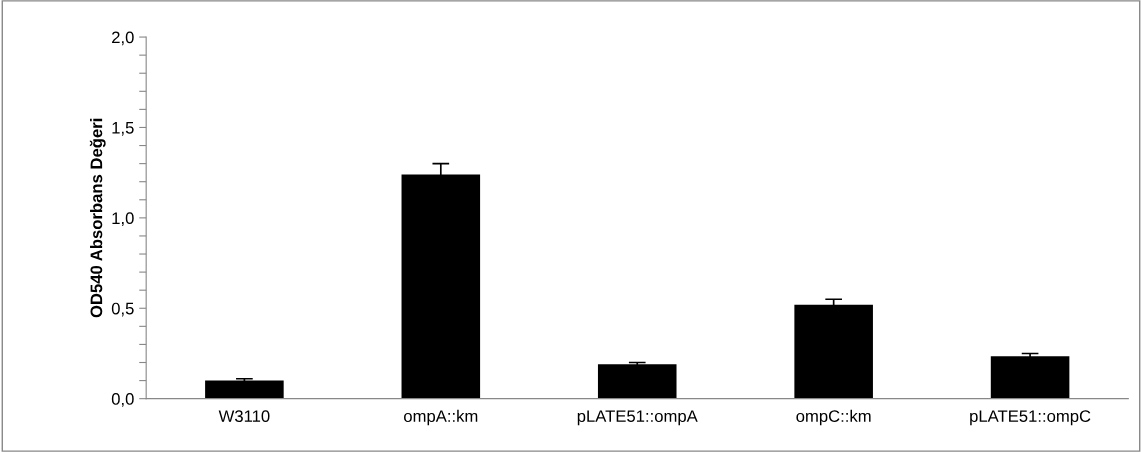  I want to click on y-axis-title: OD540 Absorbans Değeri, so click(97, 218).